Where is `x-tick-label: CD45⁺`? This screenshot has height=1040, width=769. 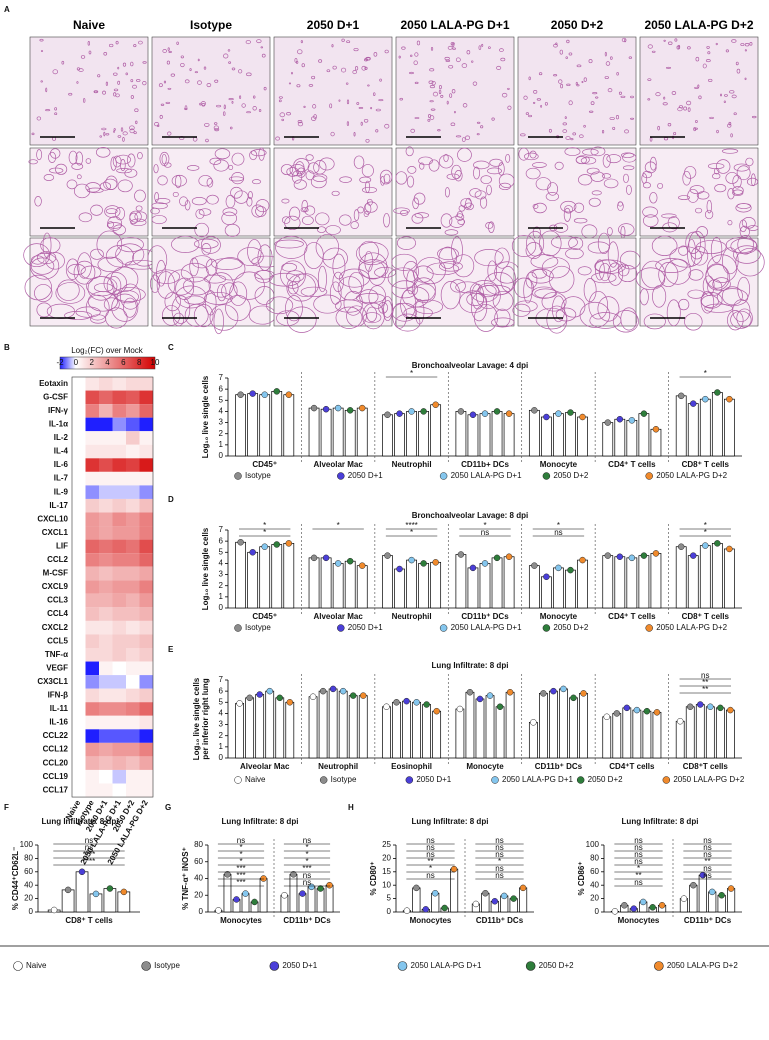
x-tick-label: CD45⁺ is located at coordinates (264, 464).